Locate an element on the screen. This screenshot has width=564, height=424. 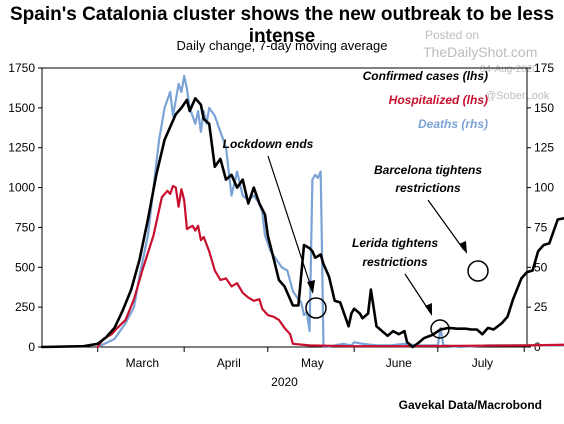
x-tick-label: July is located at coordinates (482, 363).